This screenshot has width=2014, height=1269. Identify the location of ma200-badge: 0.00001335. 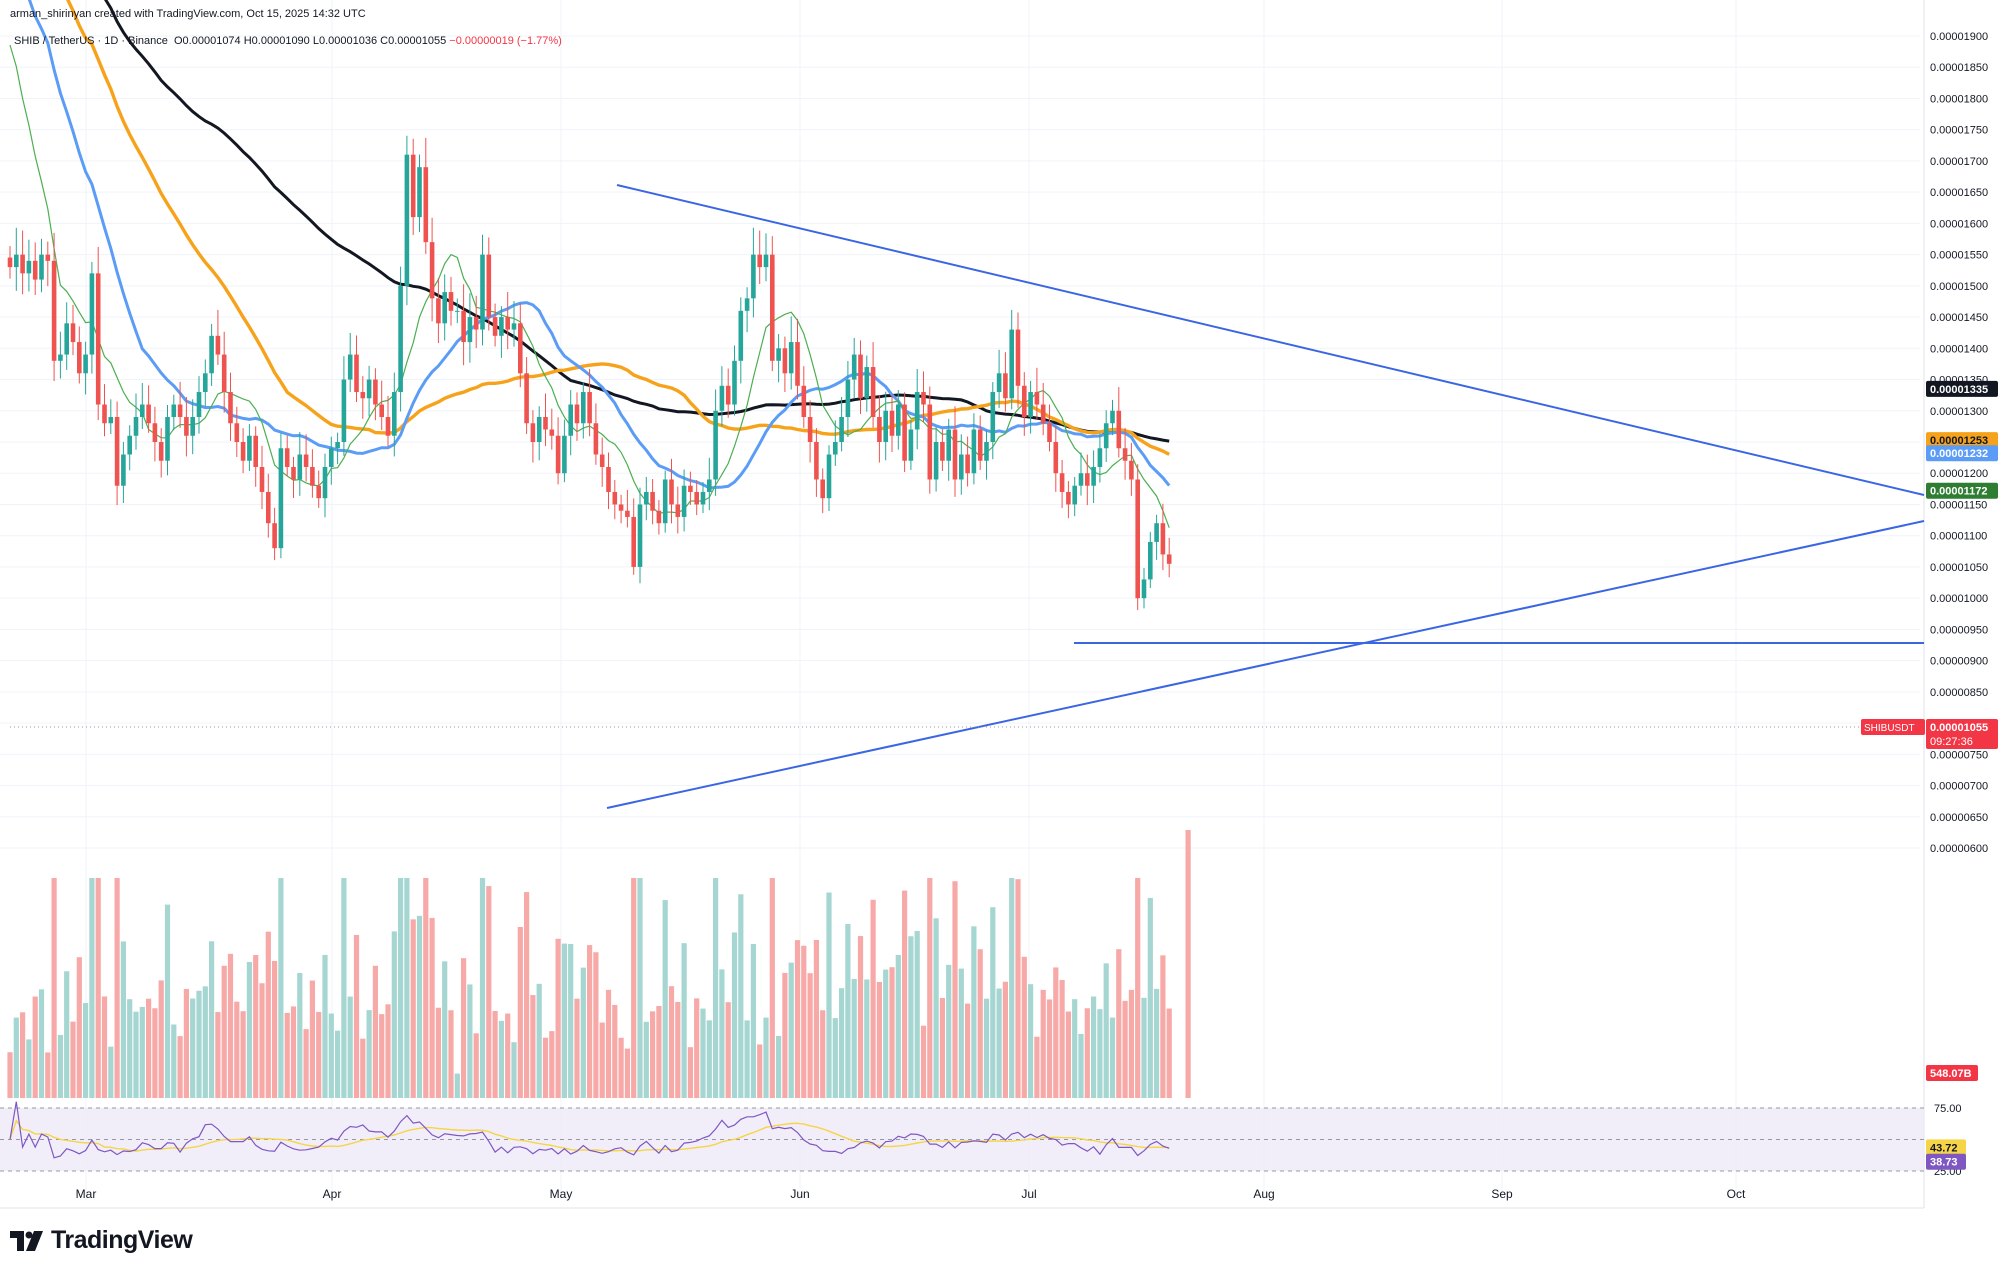
(1959, 390).